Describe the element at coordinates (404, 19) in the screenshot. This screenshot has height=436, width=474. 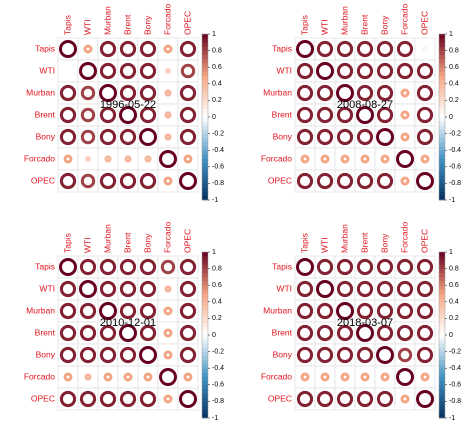
I see `column-label: Forcado` at that location.